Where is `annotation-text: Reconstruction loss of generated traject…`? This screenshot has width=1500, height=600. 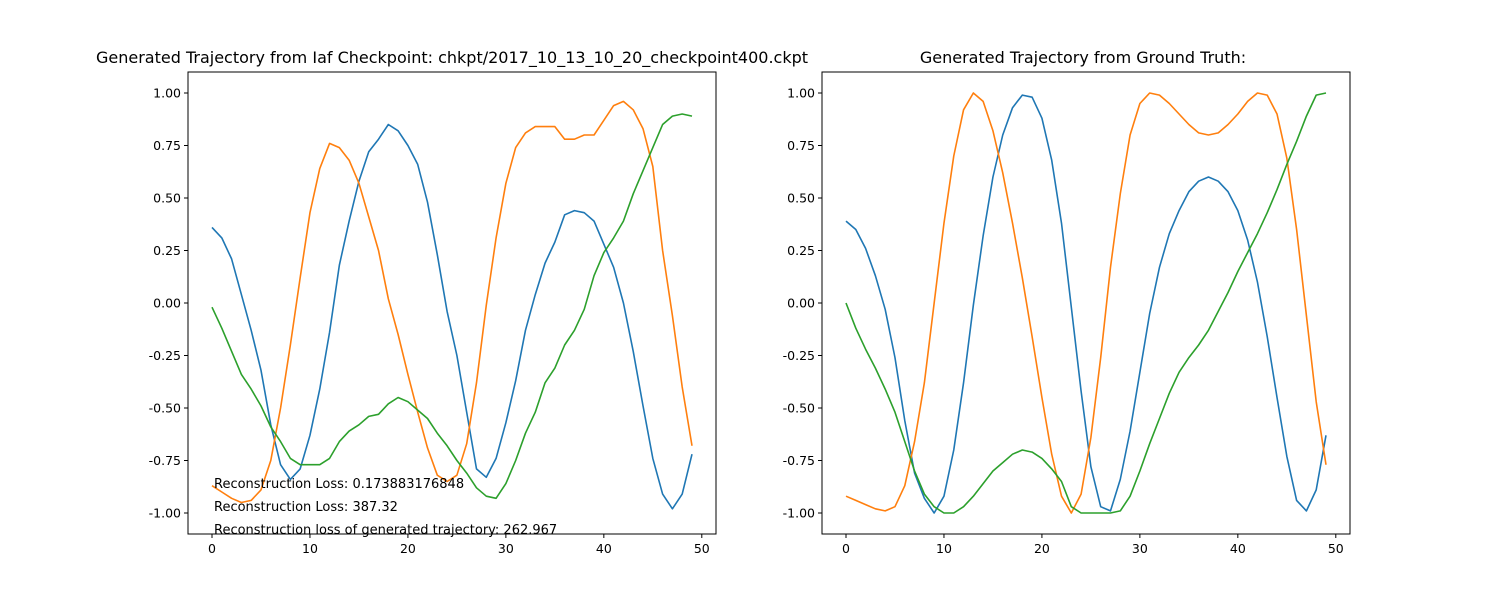 annotation-text: Reconstruction loss of generated traject… is located at coordinates (385, 530).